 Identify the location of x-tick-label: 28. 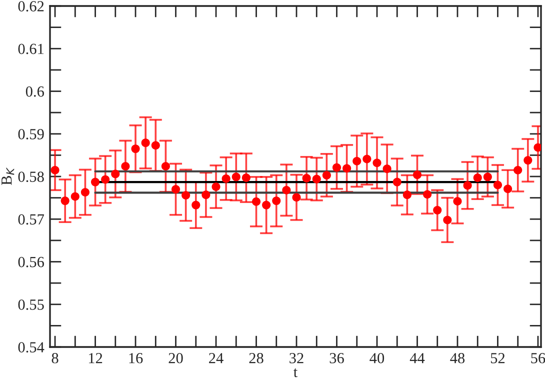
(256, 358).